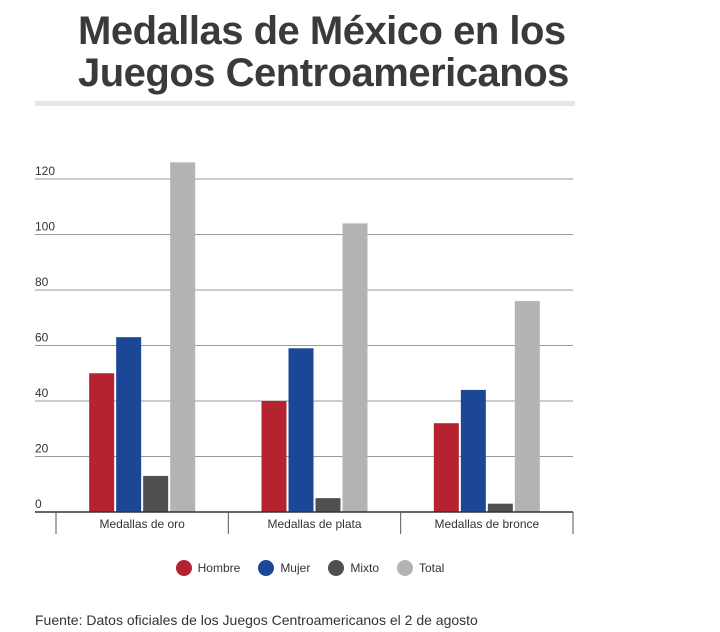 The height and width of the screenshot is (632, 720). I want to click on y-tick-label: 40, so click(42, 393).